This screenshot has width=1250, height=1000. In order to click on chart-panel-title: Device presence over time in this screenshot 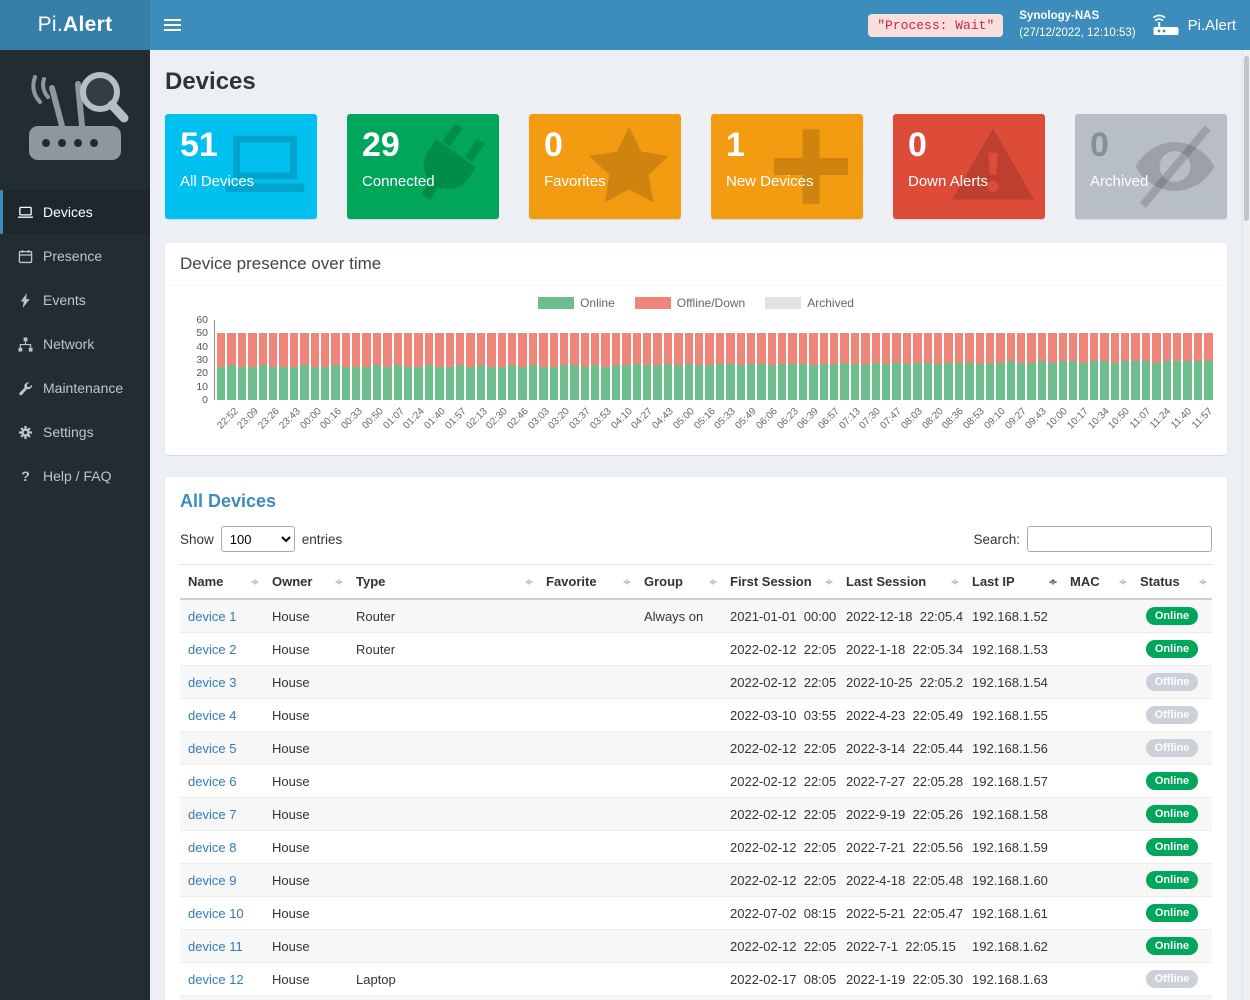, I will do `click(696, 264)`.